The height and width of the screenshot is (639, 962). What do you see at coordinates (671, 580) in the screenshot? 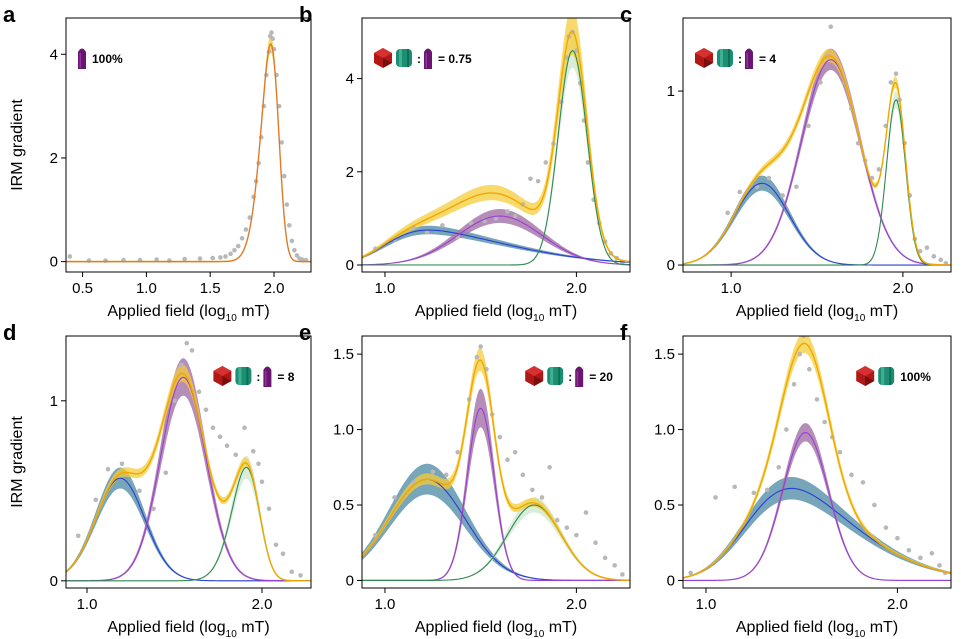
I see `y-tick-label: 0` at bounding box center [671, 580].